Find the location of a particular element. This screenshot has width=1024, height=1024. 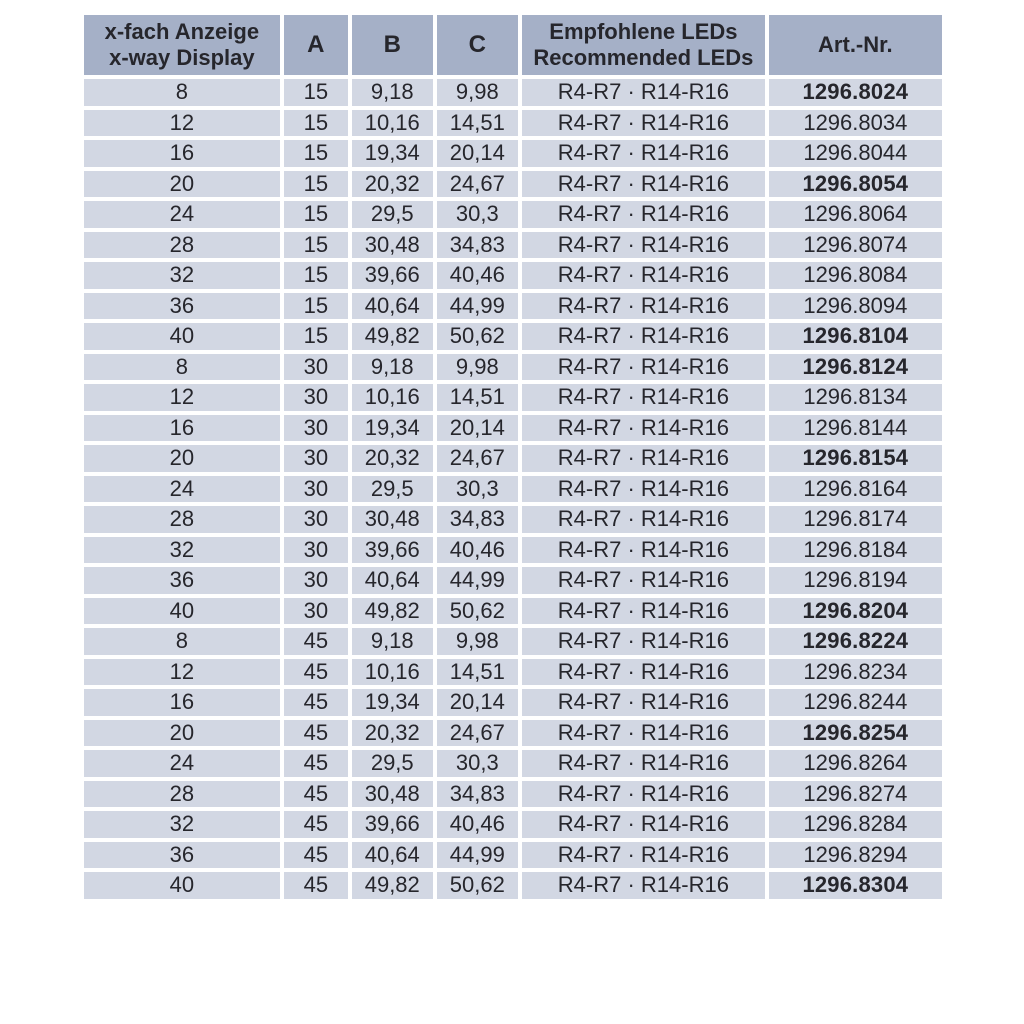

header-c: C is located at coordinates (477, 45).